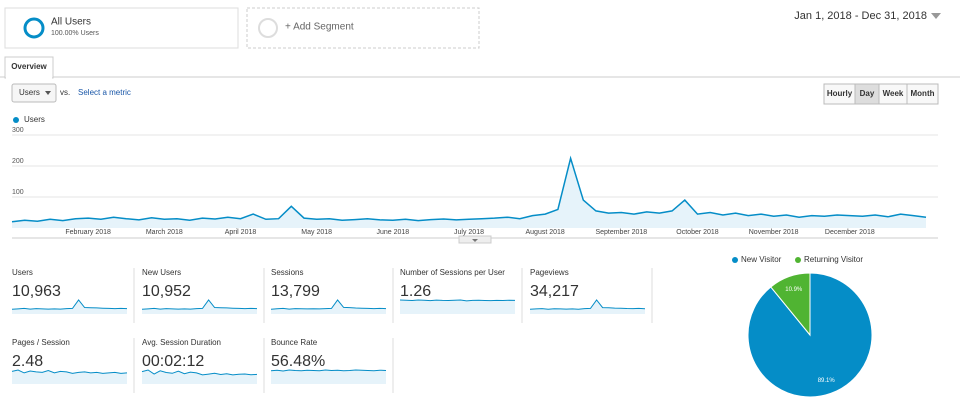  Describe the element at coordinates (774, 232) in the screenshot. I see `x-tick-label: November 2018` at that location.